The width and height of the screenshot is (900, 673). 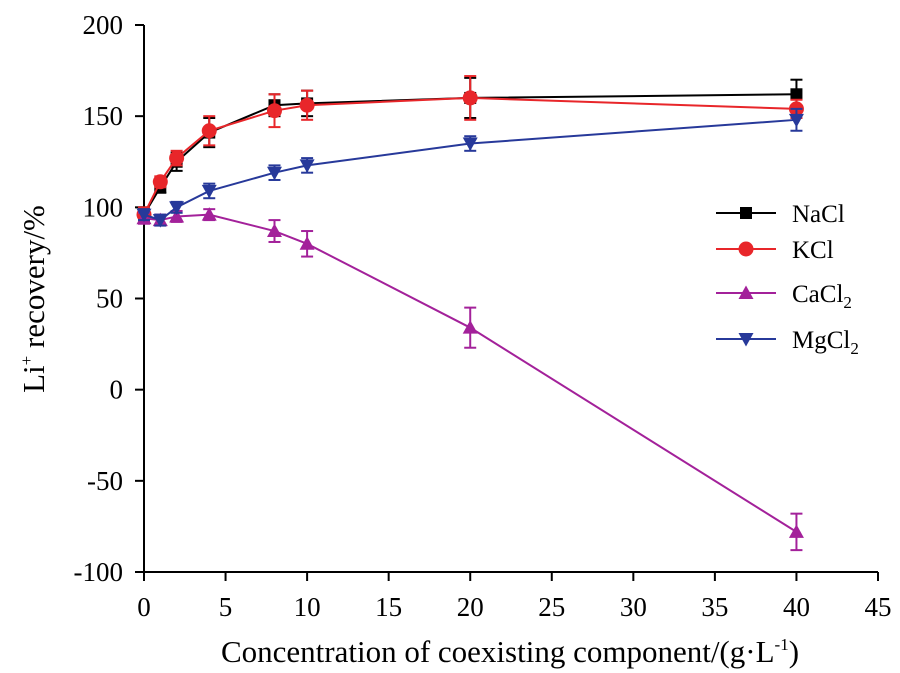 I want to click on series-mgcl2, so click(x=470, y=167).